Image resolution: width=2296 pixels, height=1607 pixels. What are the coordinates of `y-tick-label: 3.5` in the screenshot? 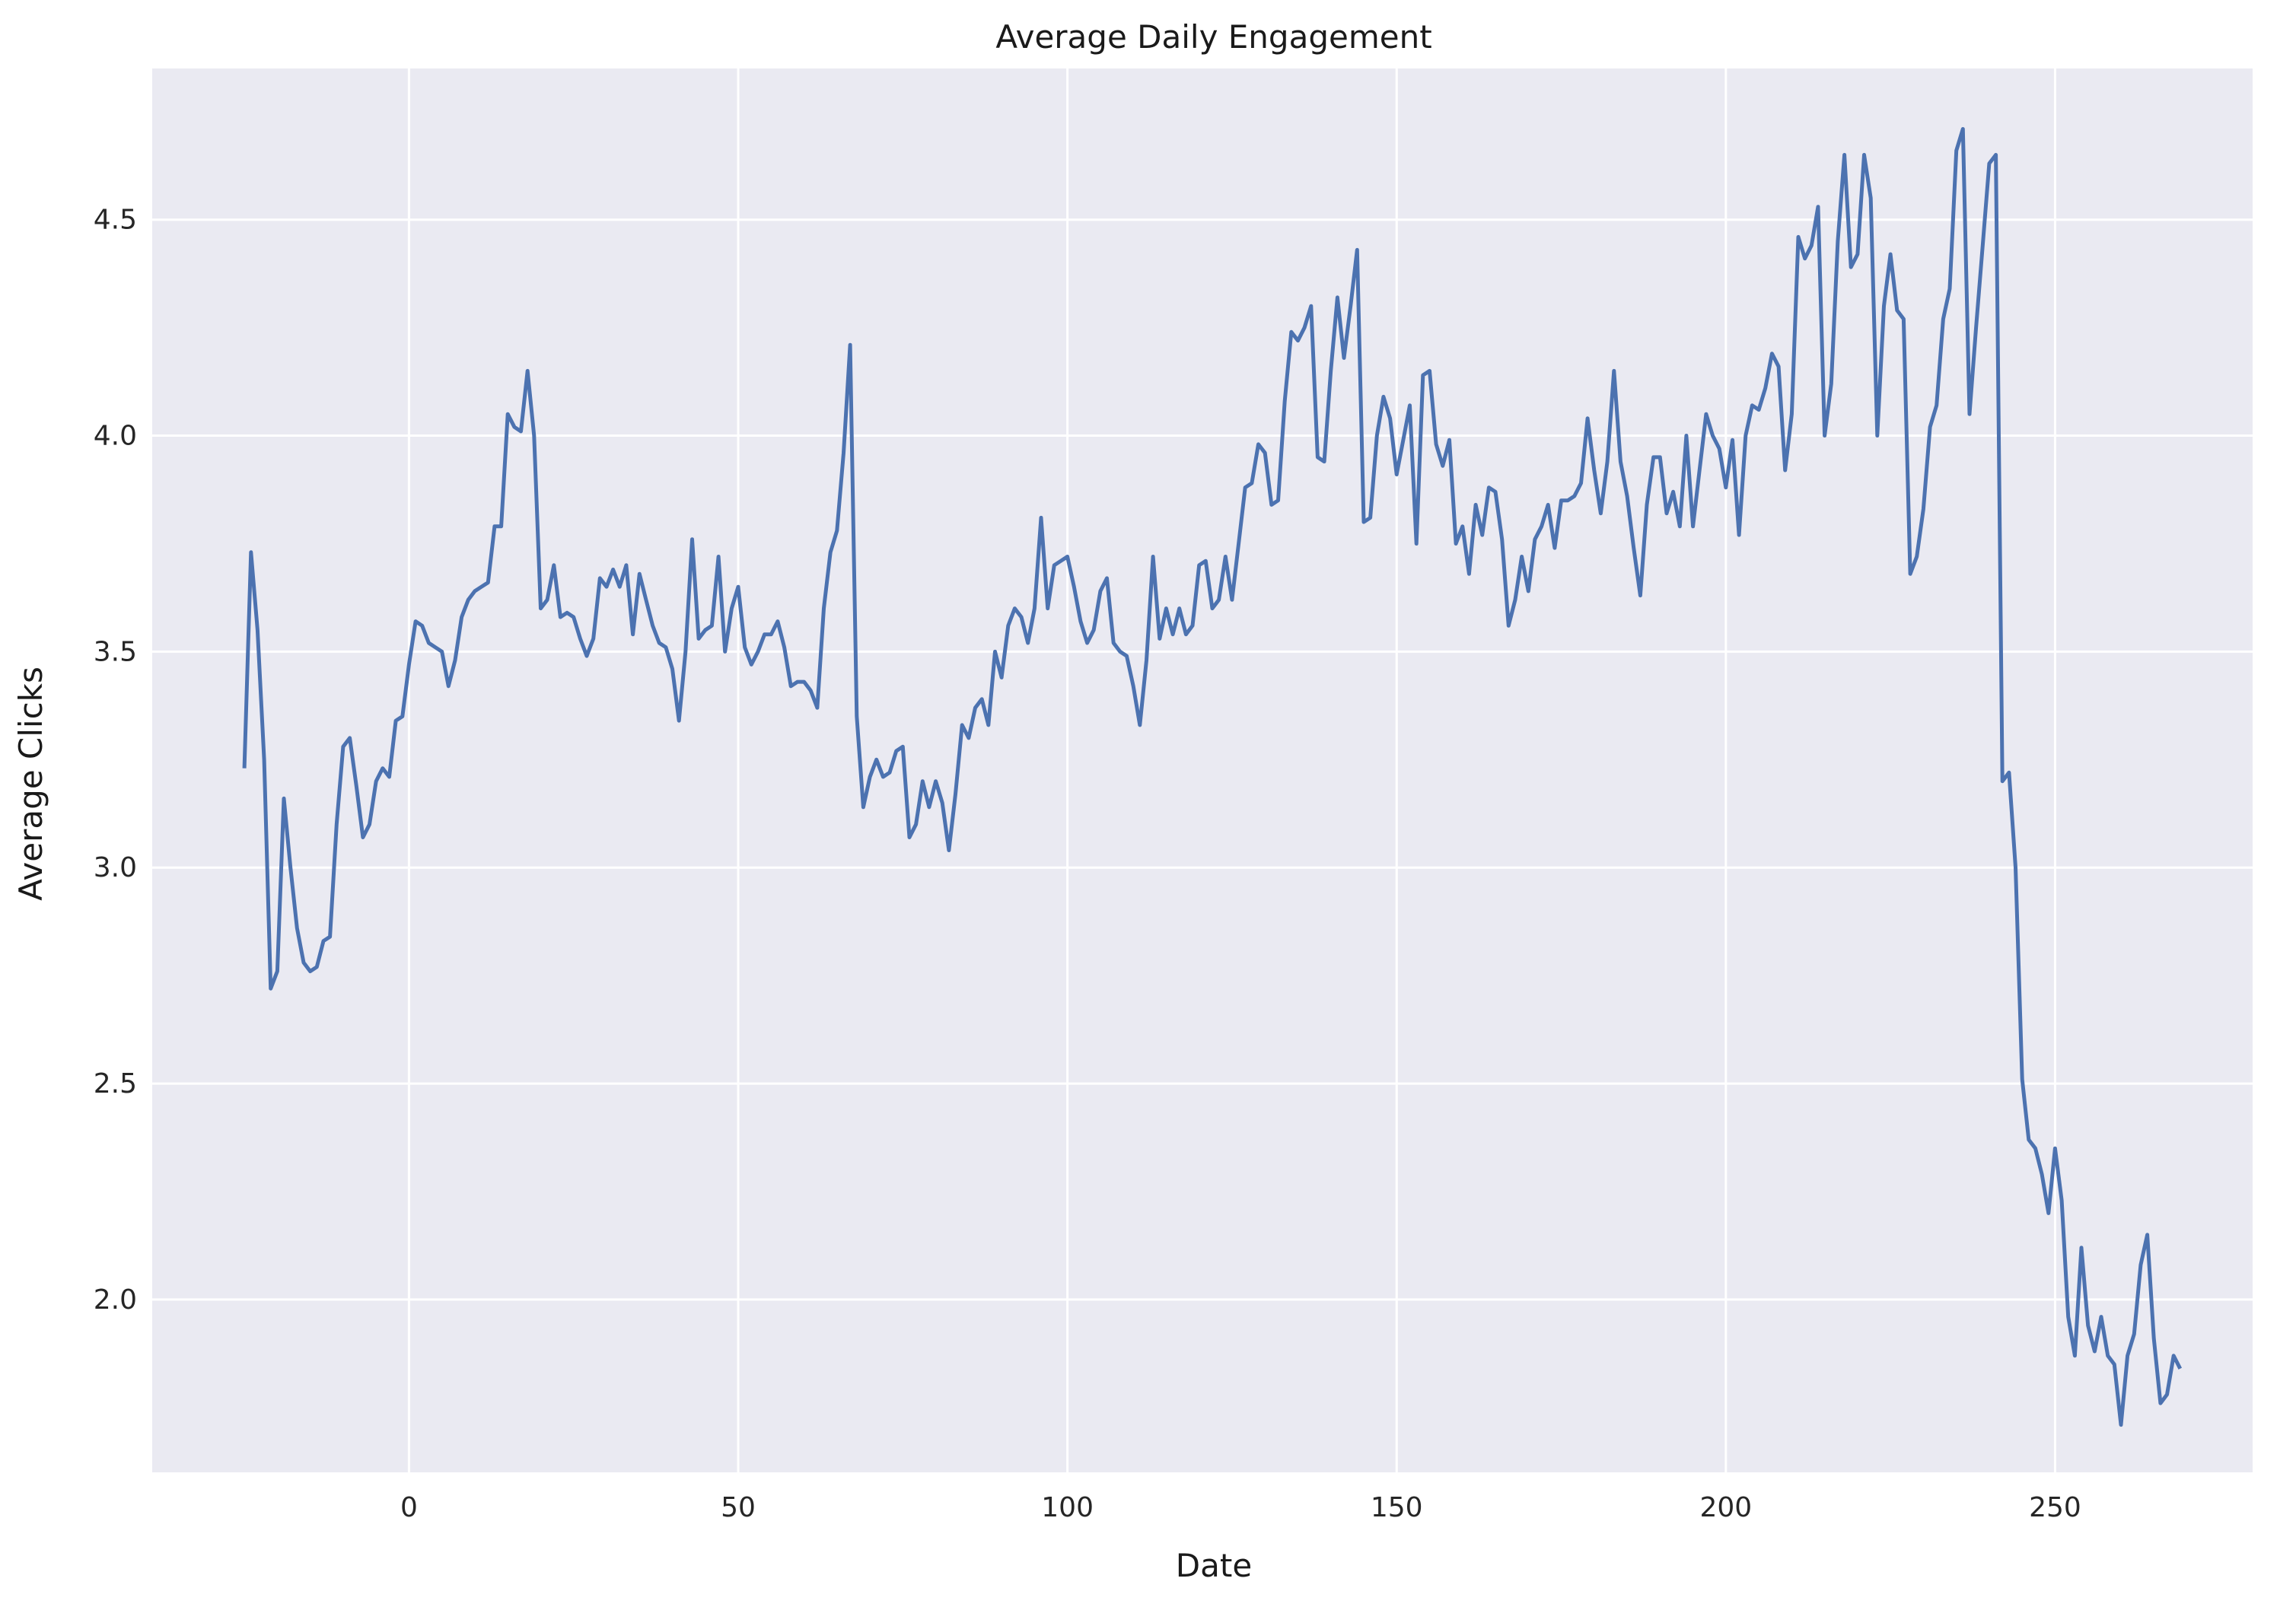 It's located at (115, 651).